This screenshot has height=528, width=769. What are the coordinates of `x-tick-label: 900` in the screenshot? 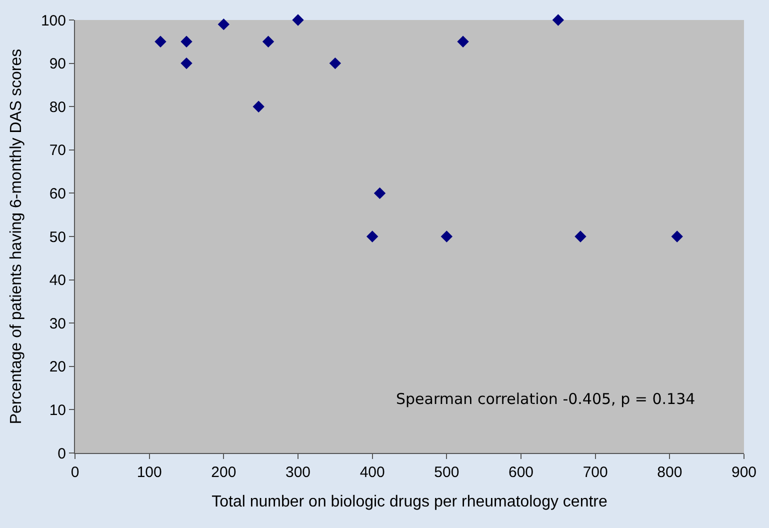 It's located at (744, 472).